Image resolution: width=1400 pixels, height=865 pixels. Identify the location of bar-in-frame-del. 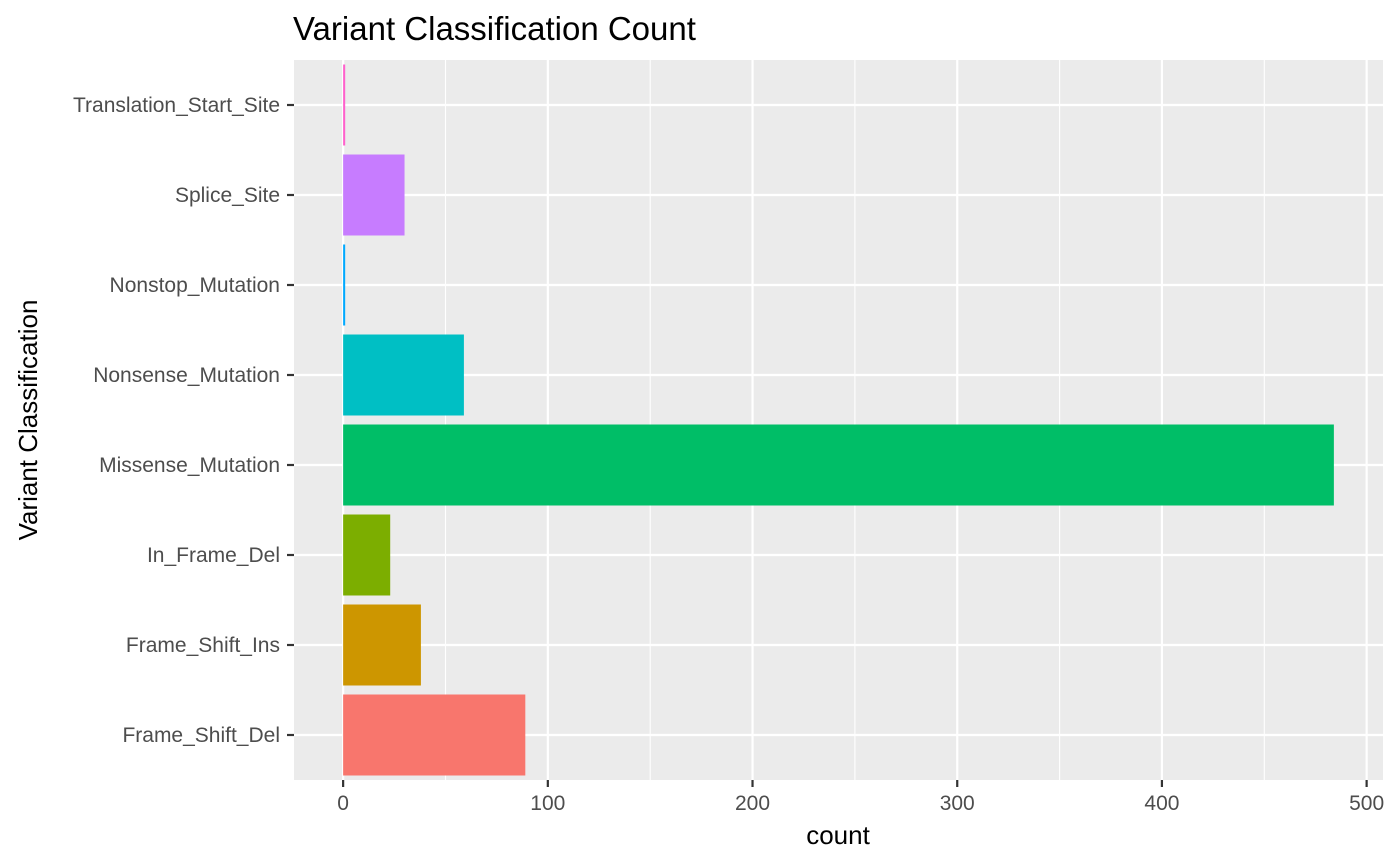
(367, 555).